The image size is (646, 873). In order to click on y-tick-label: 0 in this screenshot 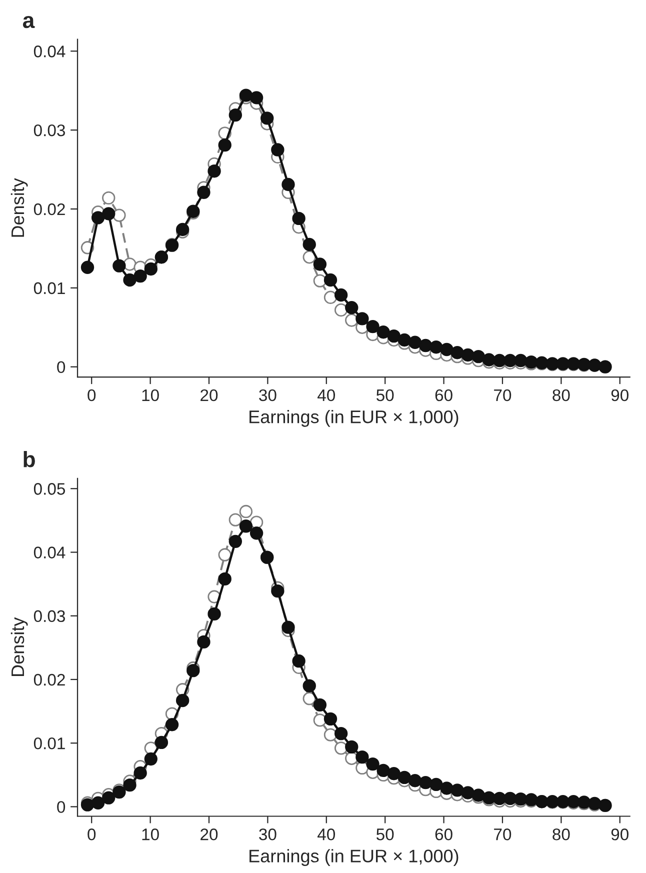, I will do `click(61, 807)`.